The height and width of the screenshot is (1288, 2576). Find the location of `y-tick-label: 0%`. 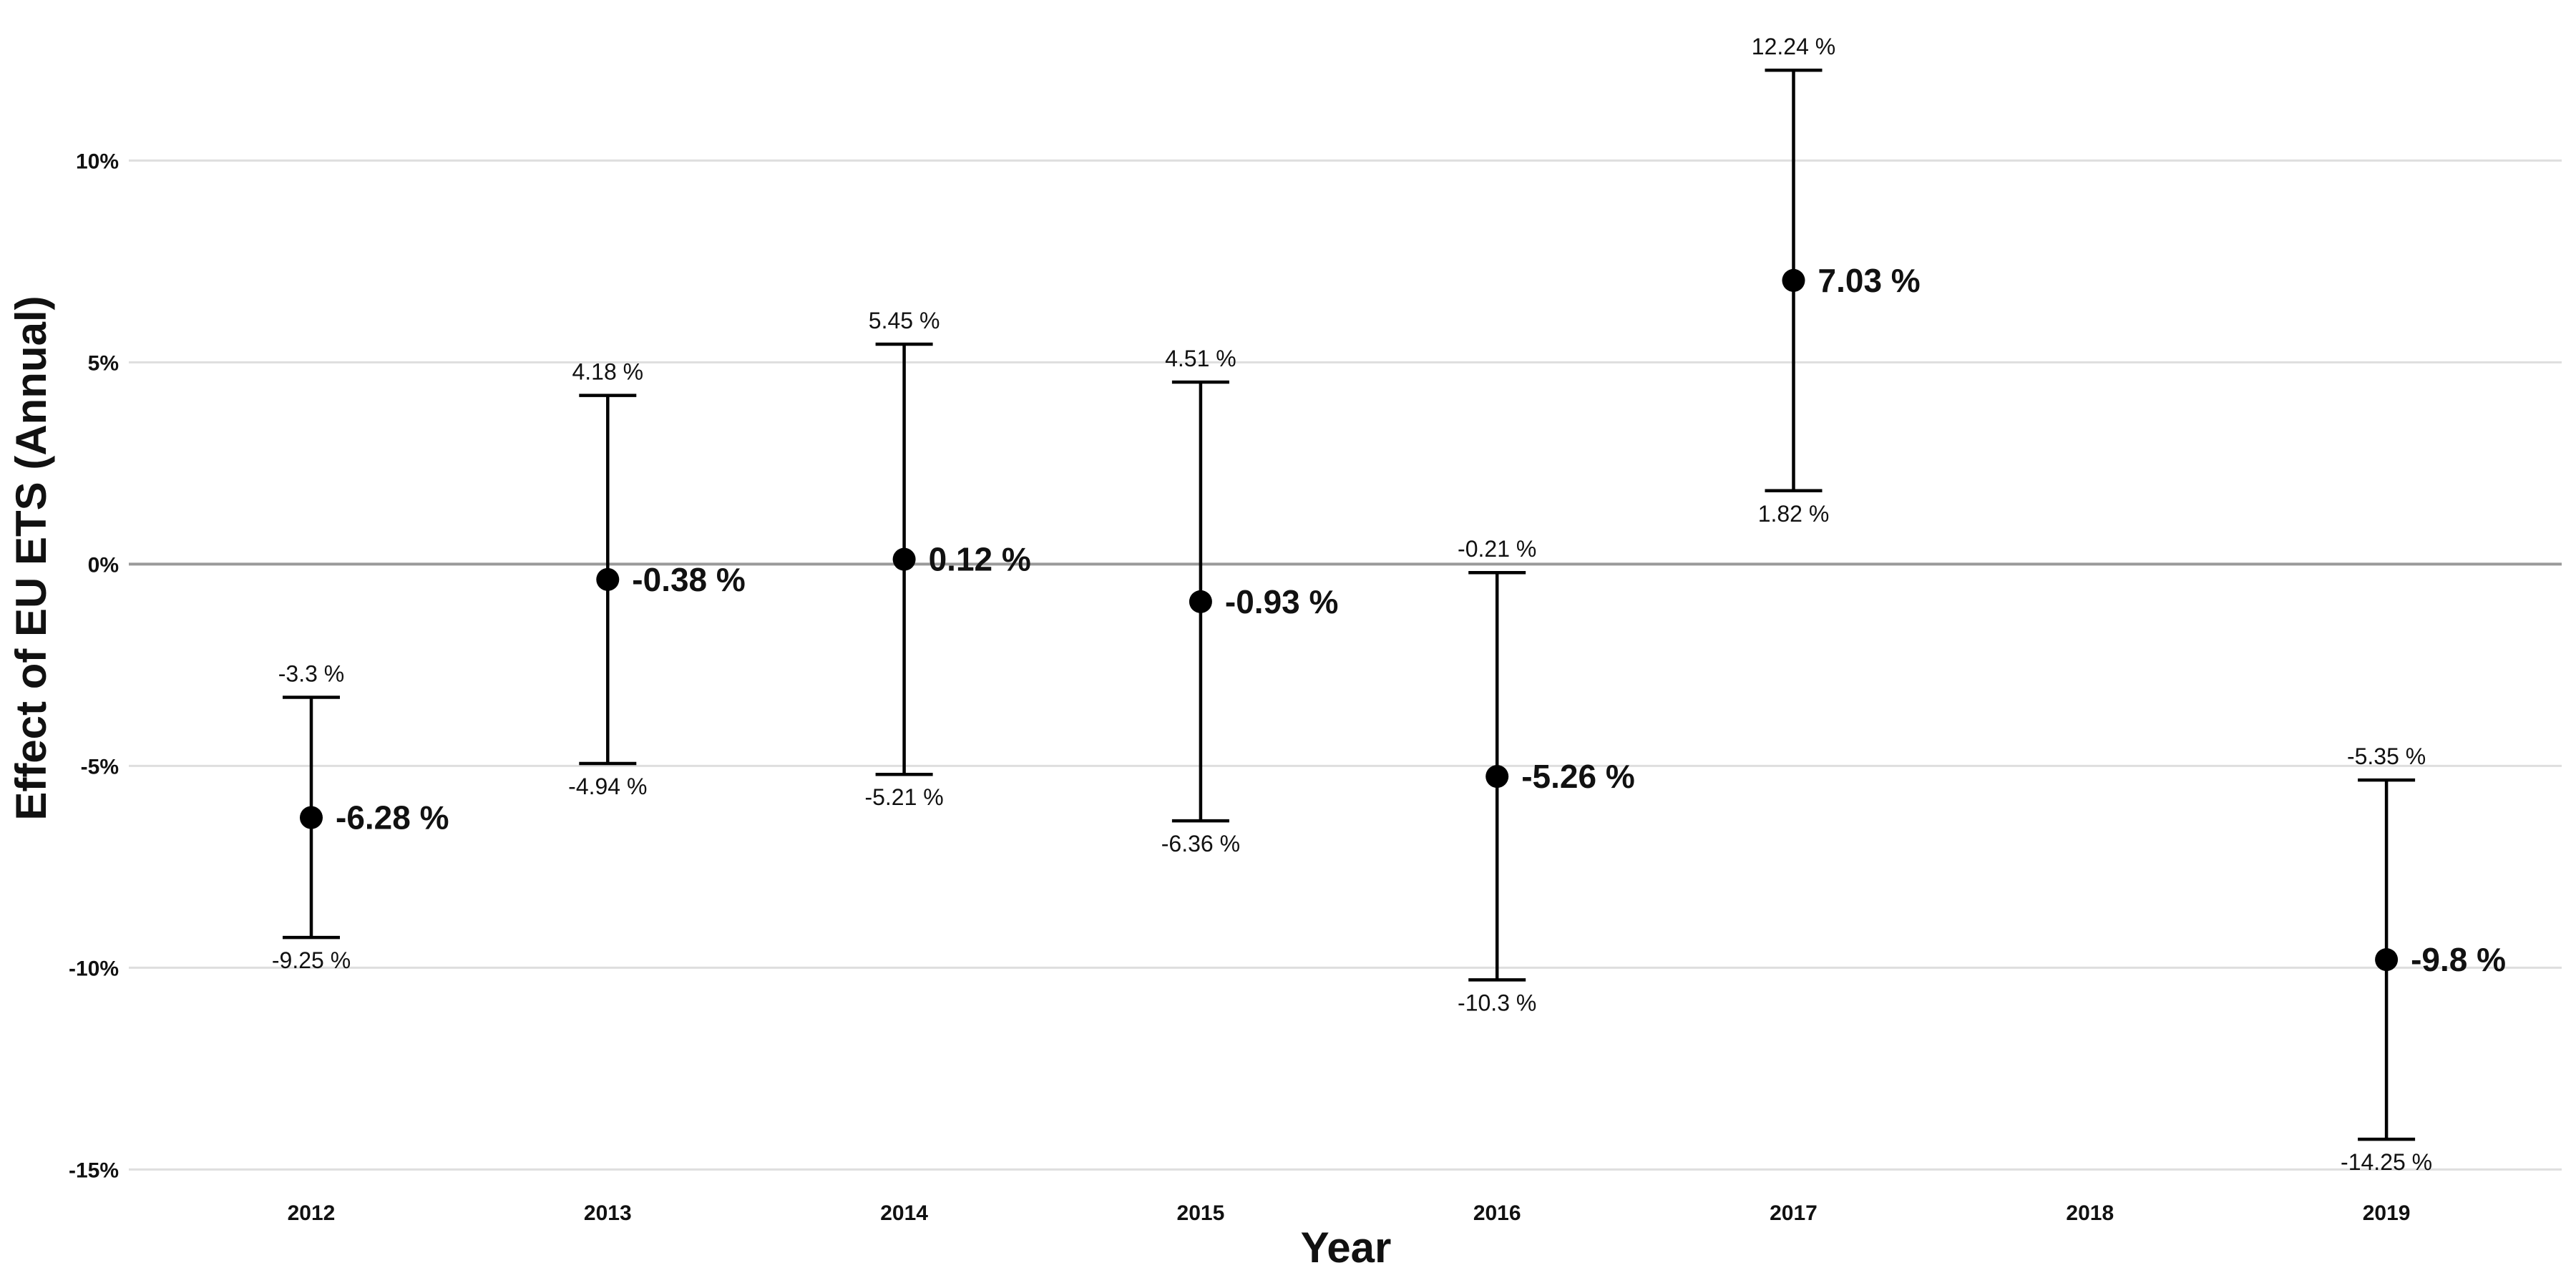

y-tick-label: 0% is located at coordinates (103, 565).